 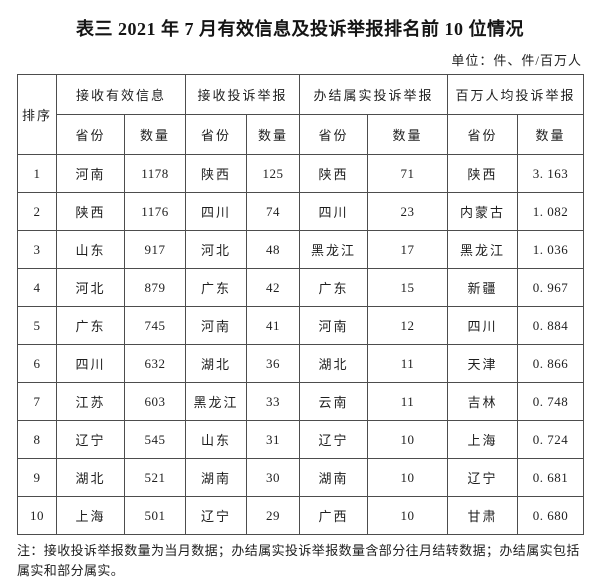 I want to click on count-cell: 17, so click(x=408, y=249).